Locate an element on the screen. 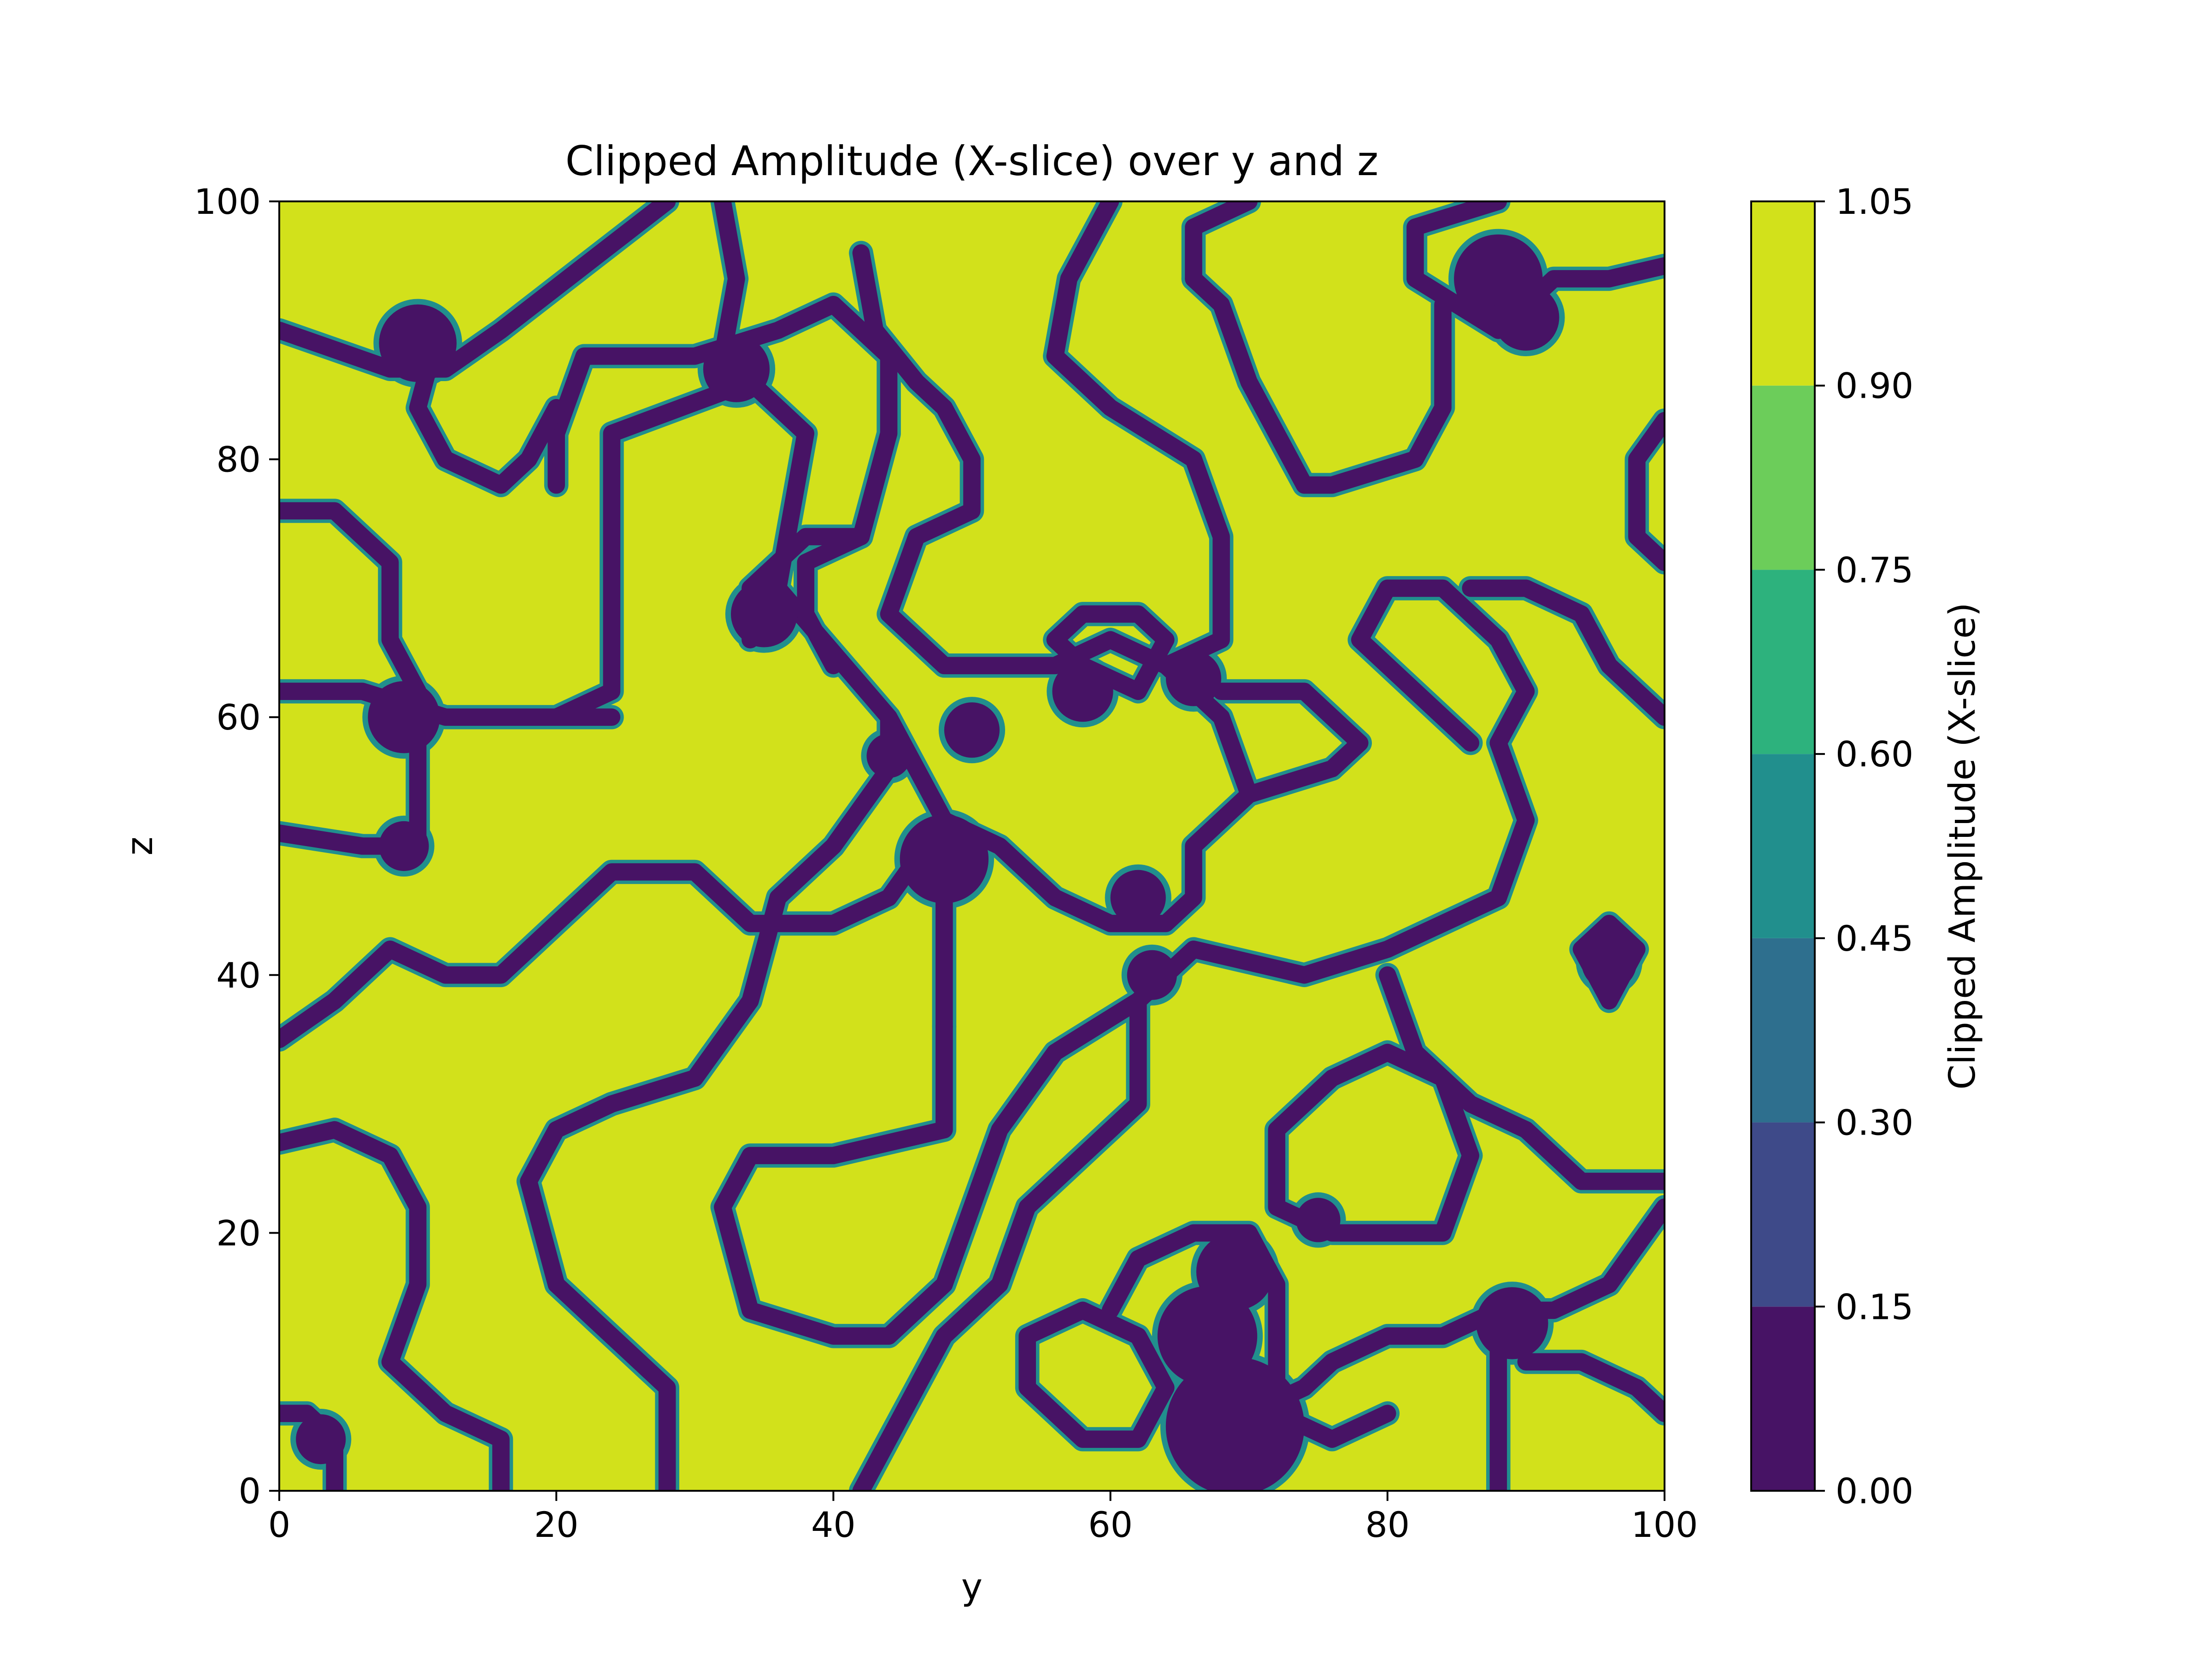  chart-title: Clipped Amplitude (X-slice) over y and z is located at coordinates (972, 161).